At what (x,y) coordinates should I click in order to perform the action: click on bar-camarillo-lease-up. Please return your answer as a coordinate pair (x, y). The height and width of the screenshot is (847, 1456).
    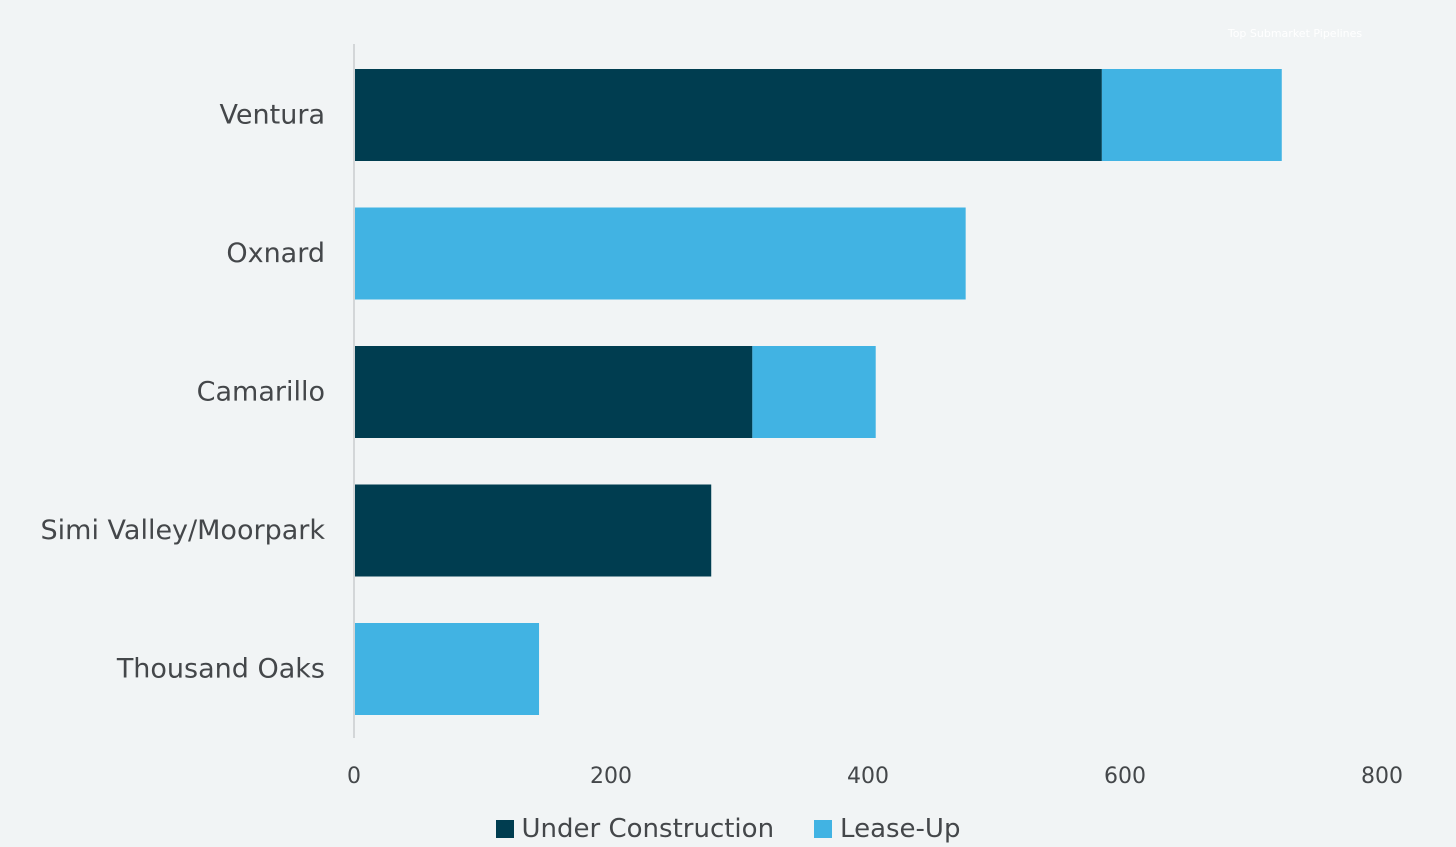
    Looking at the image, I should click on (814, 392).